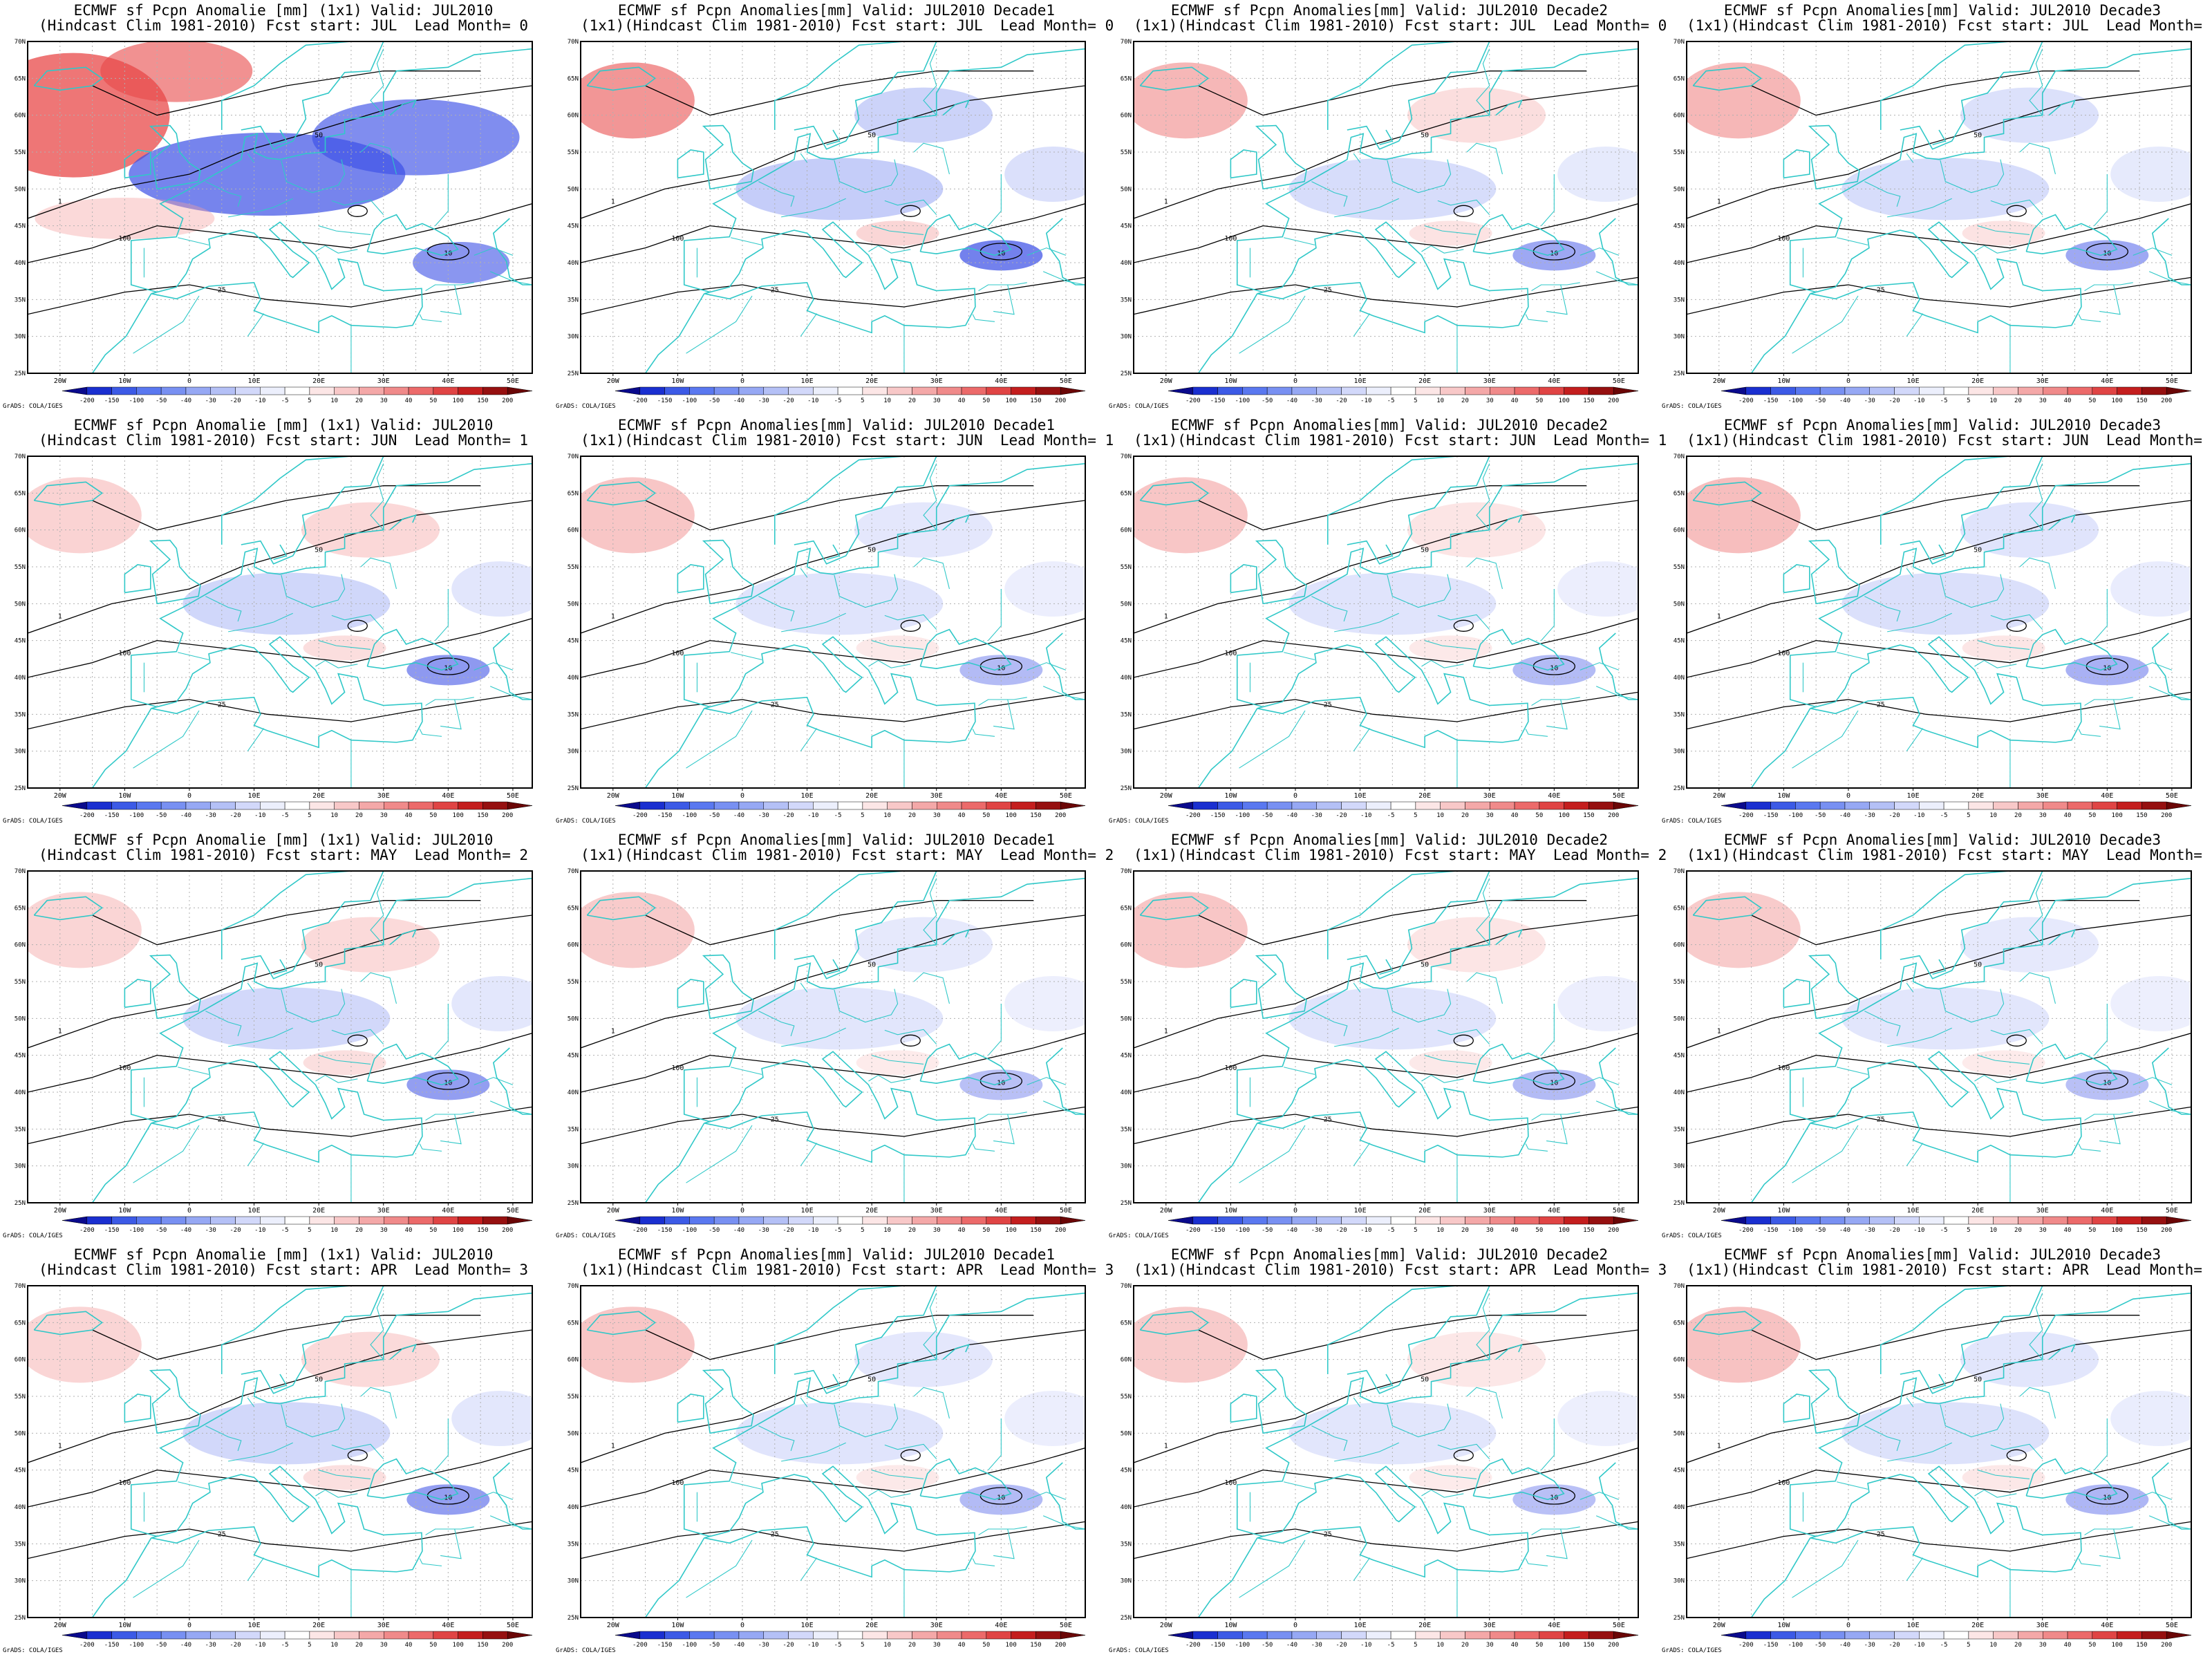 The image size is (2212, 1659). What do you see at coordinates (1425, 965) in the screenshot?
I see `svg-text: 50` at bounding box center [1425, 965].